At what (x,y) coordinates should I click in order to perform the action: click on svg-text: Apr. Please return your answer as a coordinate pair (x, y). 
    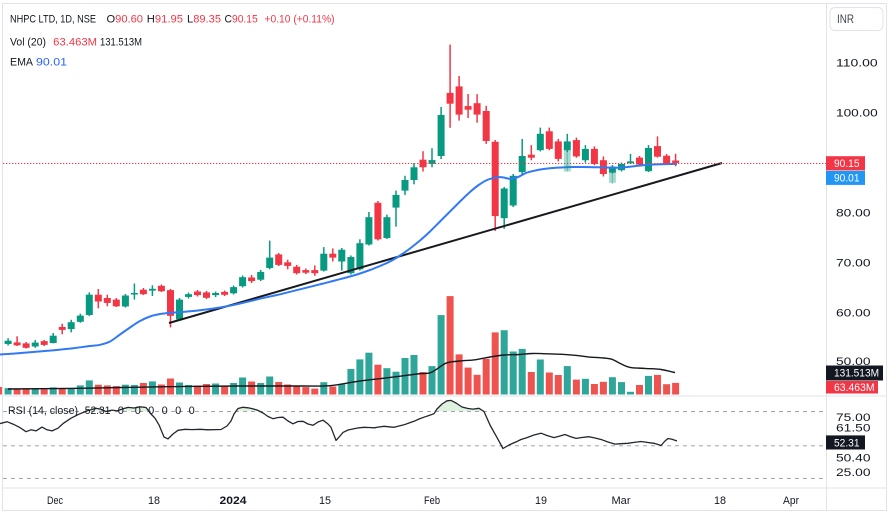
    Looking at the image, I should click on (791, 501).